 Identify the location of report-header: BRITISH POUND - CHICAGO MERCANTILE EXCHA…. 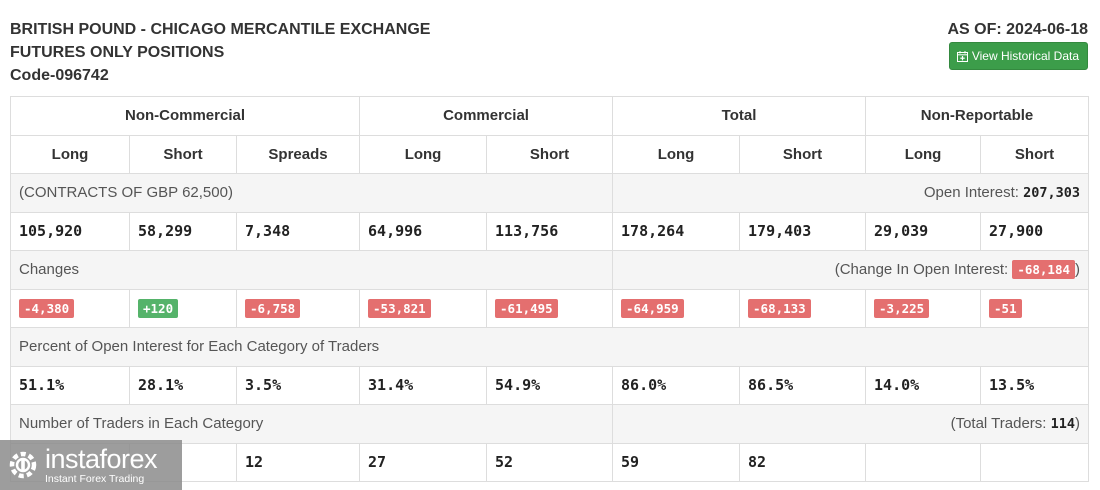
(549, 53).